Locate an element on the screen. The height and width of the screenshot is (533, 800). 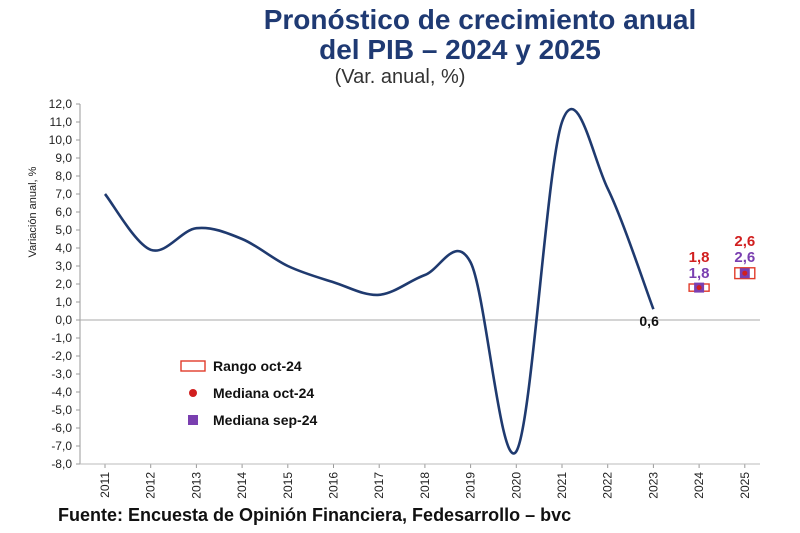
x-tick-label: 2014 is located at coordinates (242, 485).